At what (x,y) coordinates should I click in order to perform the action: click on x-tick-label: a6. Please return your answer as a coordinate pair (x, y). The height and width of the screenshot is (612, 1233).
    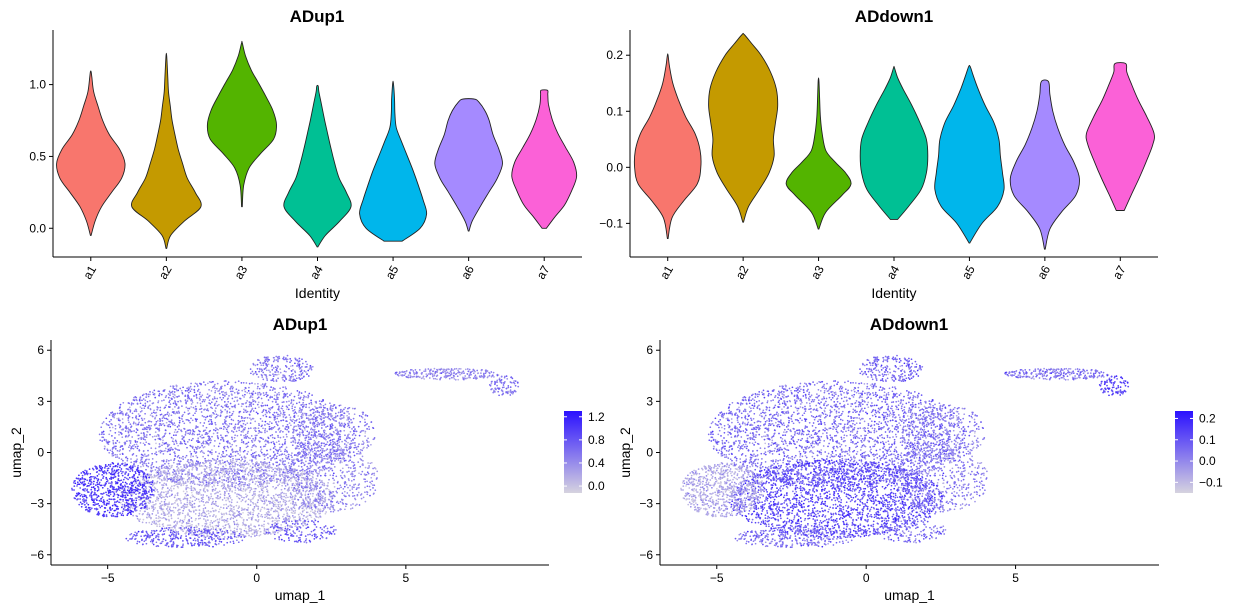
    Looking at the image, I should click on (1043, 272).